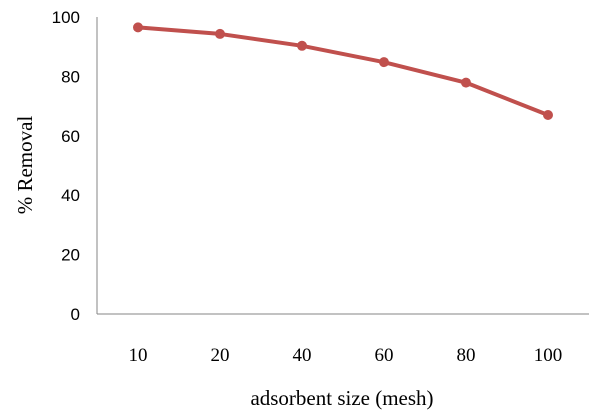 This screenshot has width=589, height=414. Describe the element at coordinates (70, 76) in the screenshot. I see `y-tick-label: 80` at that location.